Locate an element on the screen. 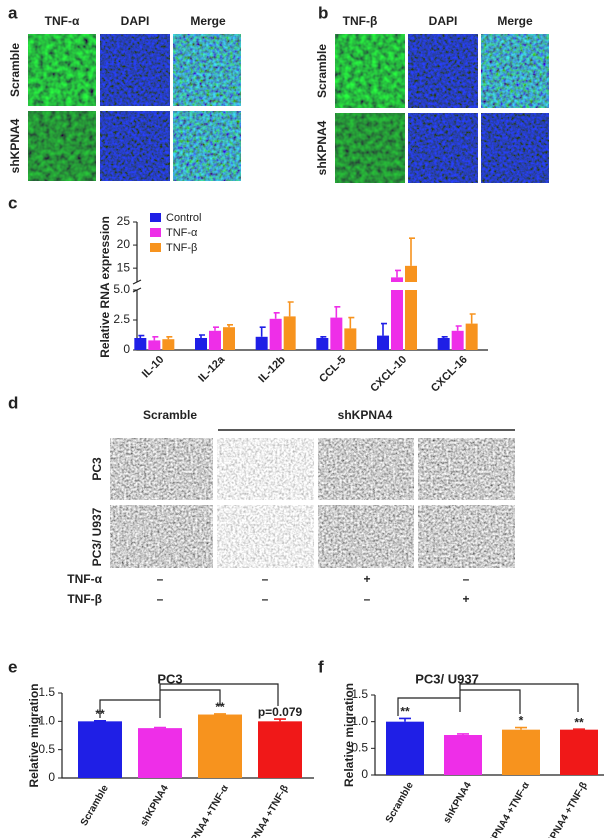 The height and width of the screenshot is (838, 604). row-label: PC3 is located at coordinates (97, 469).